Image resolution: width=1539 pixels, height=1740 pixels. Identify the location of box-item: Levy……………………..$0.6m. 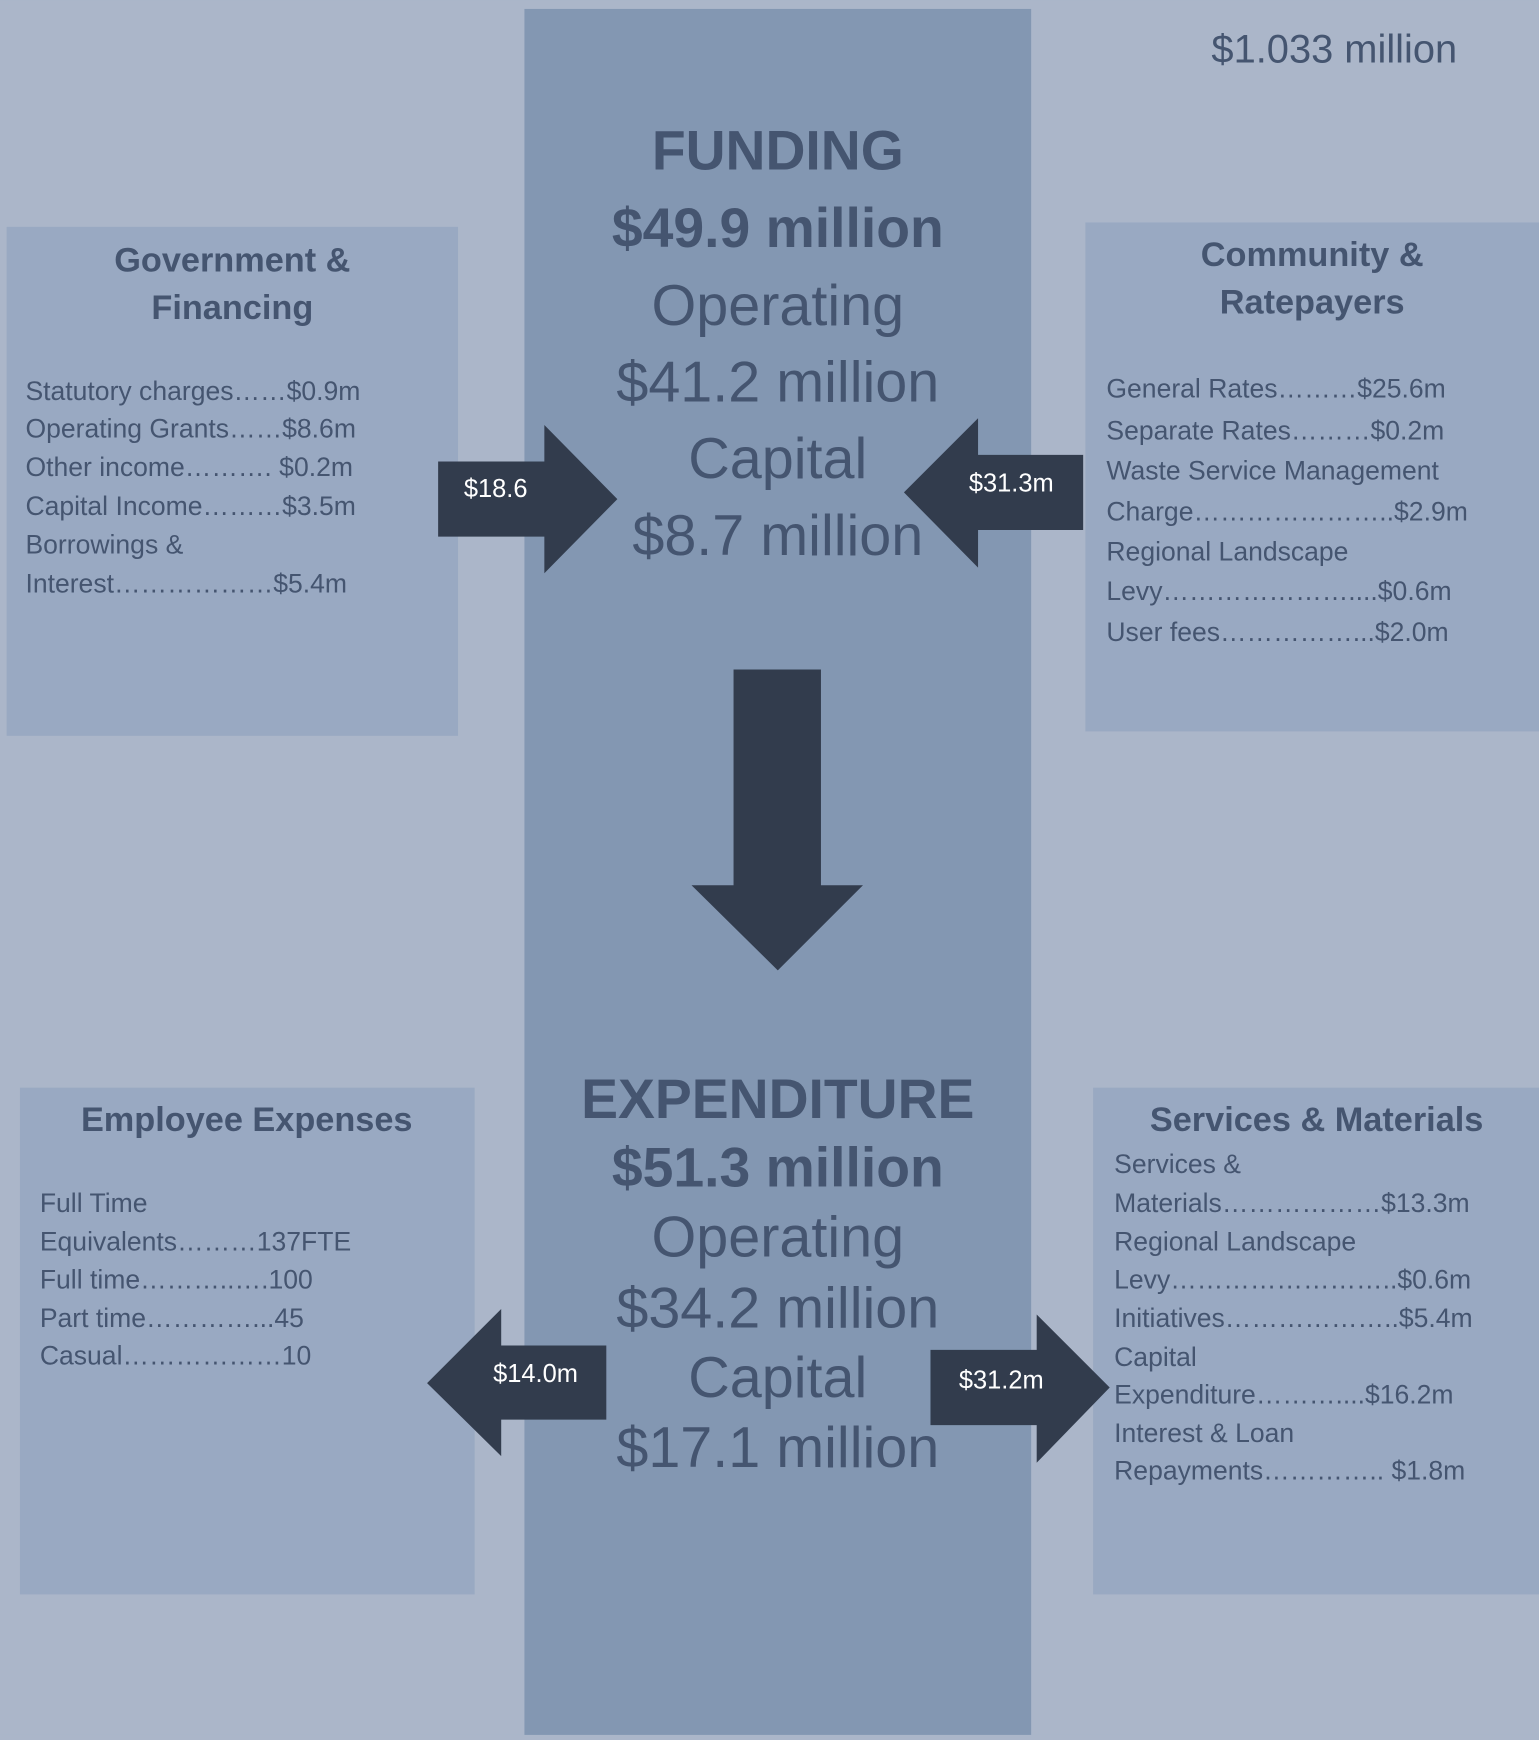
(1292, 1279).